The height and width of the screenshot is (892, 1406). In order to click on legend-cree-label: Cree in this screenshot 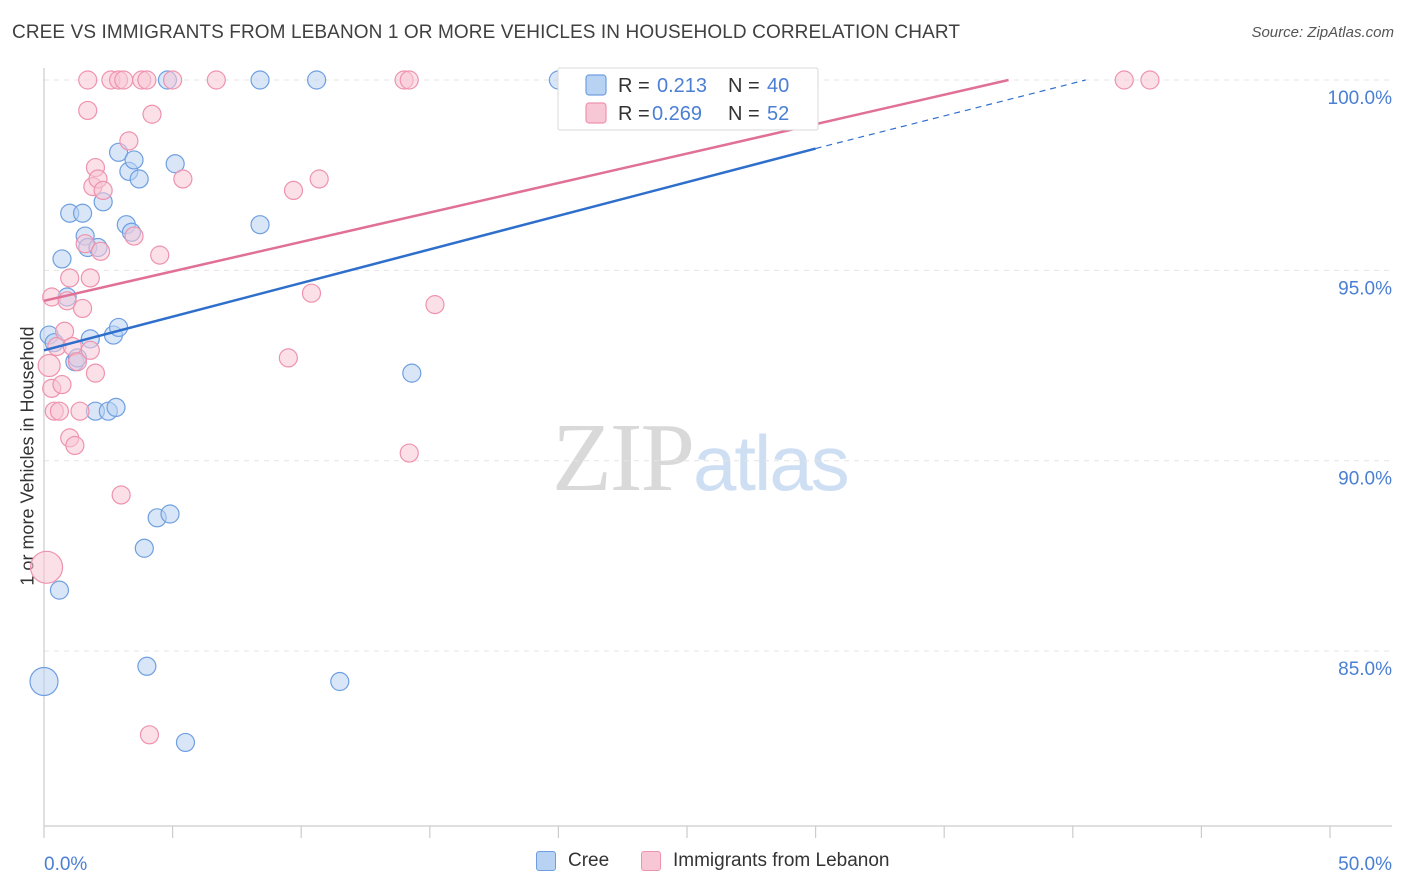, I will do `click(589, 860)`.